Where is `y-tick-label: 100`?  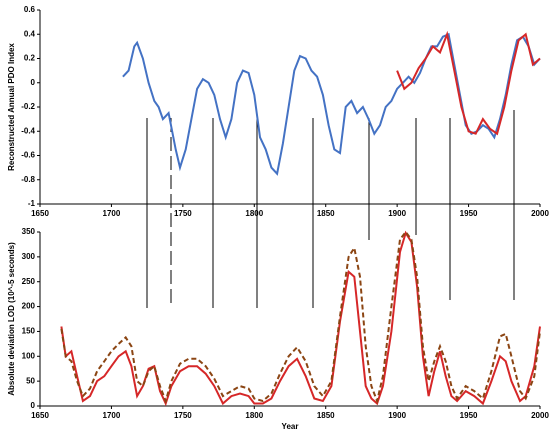
y-tick-label: 100 is located at coordinates (29, 355).